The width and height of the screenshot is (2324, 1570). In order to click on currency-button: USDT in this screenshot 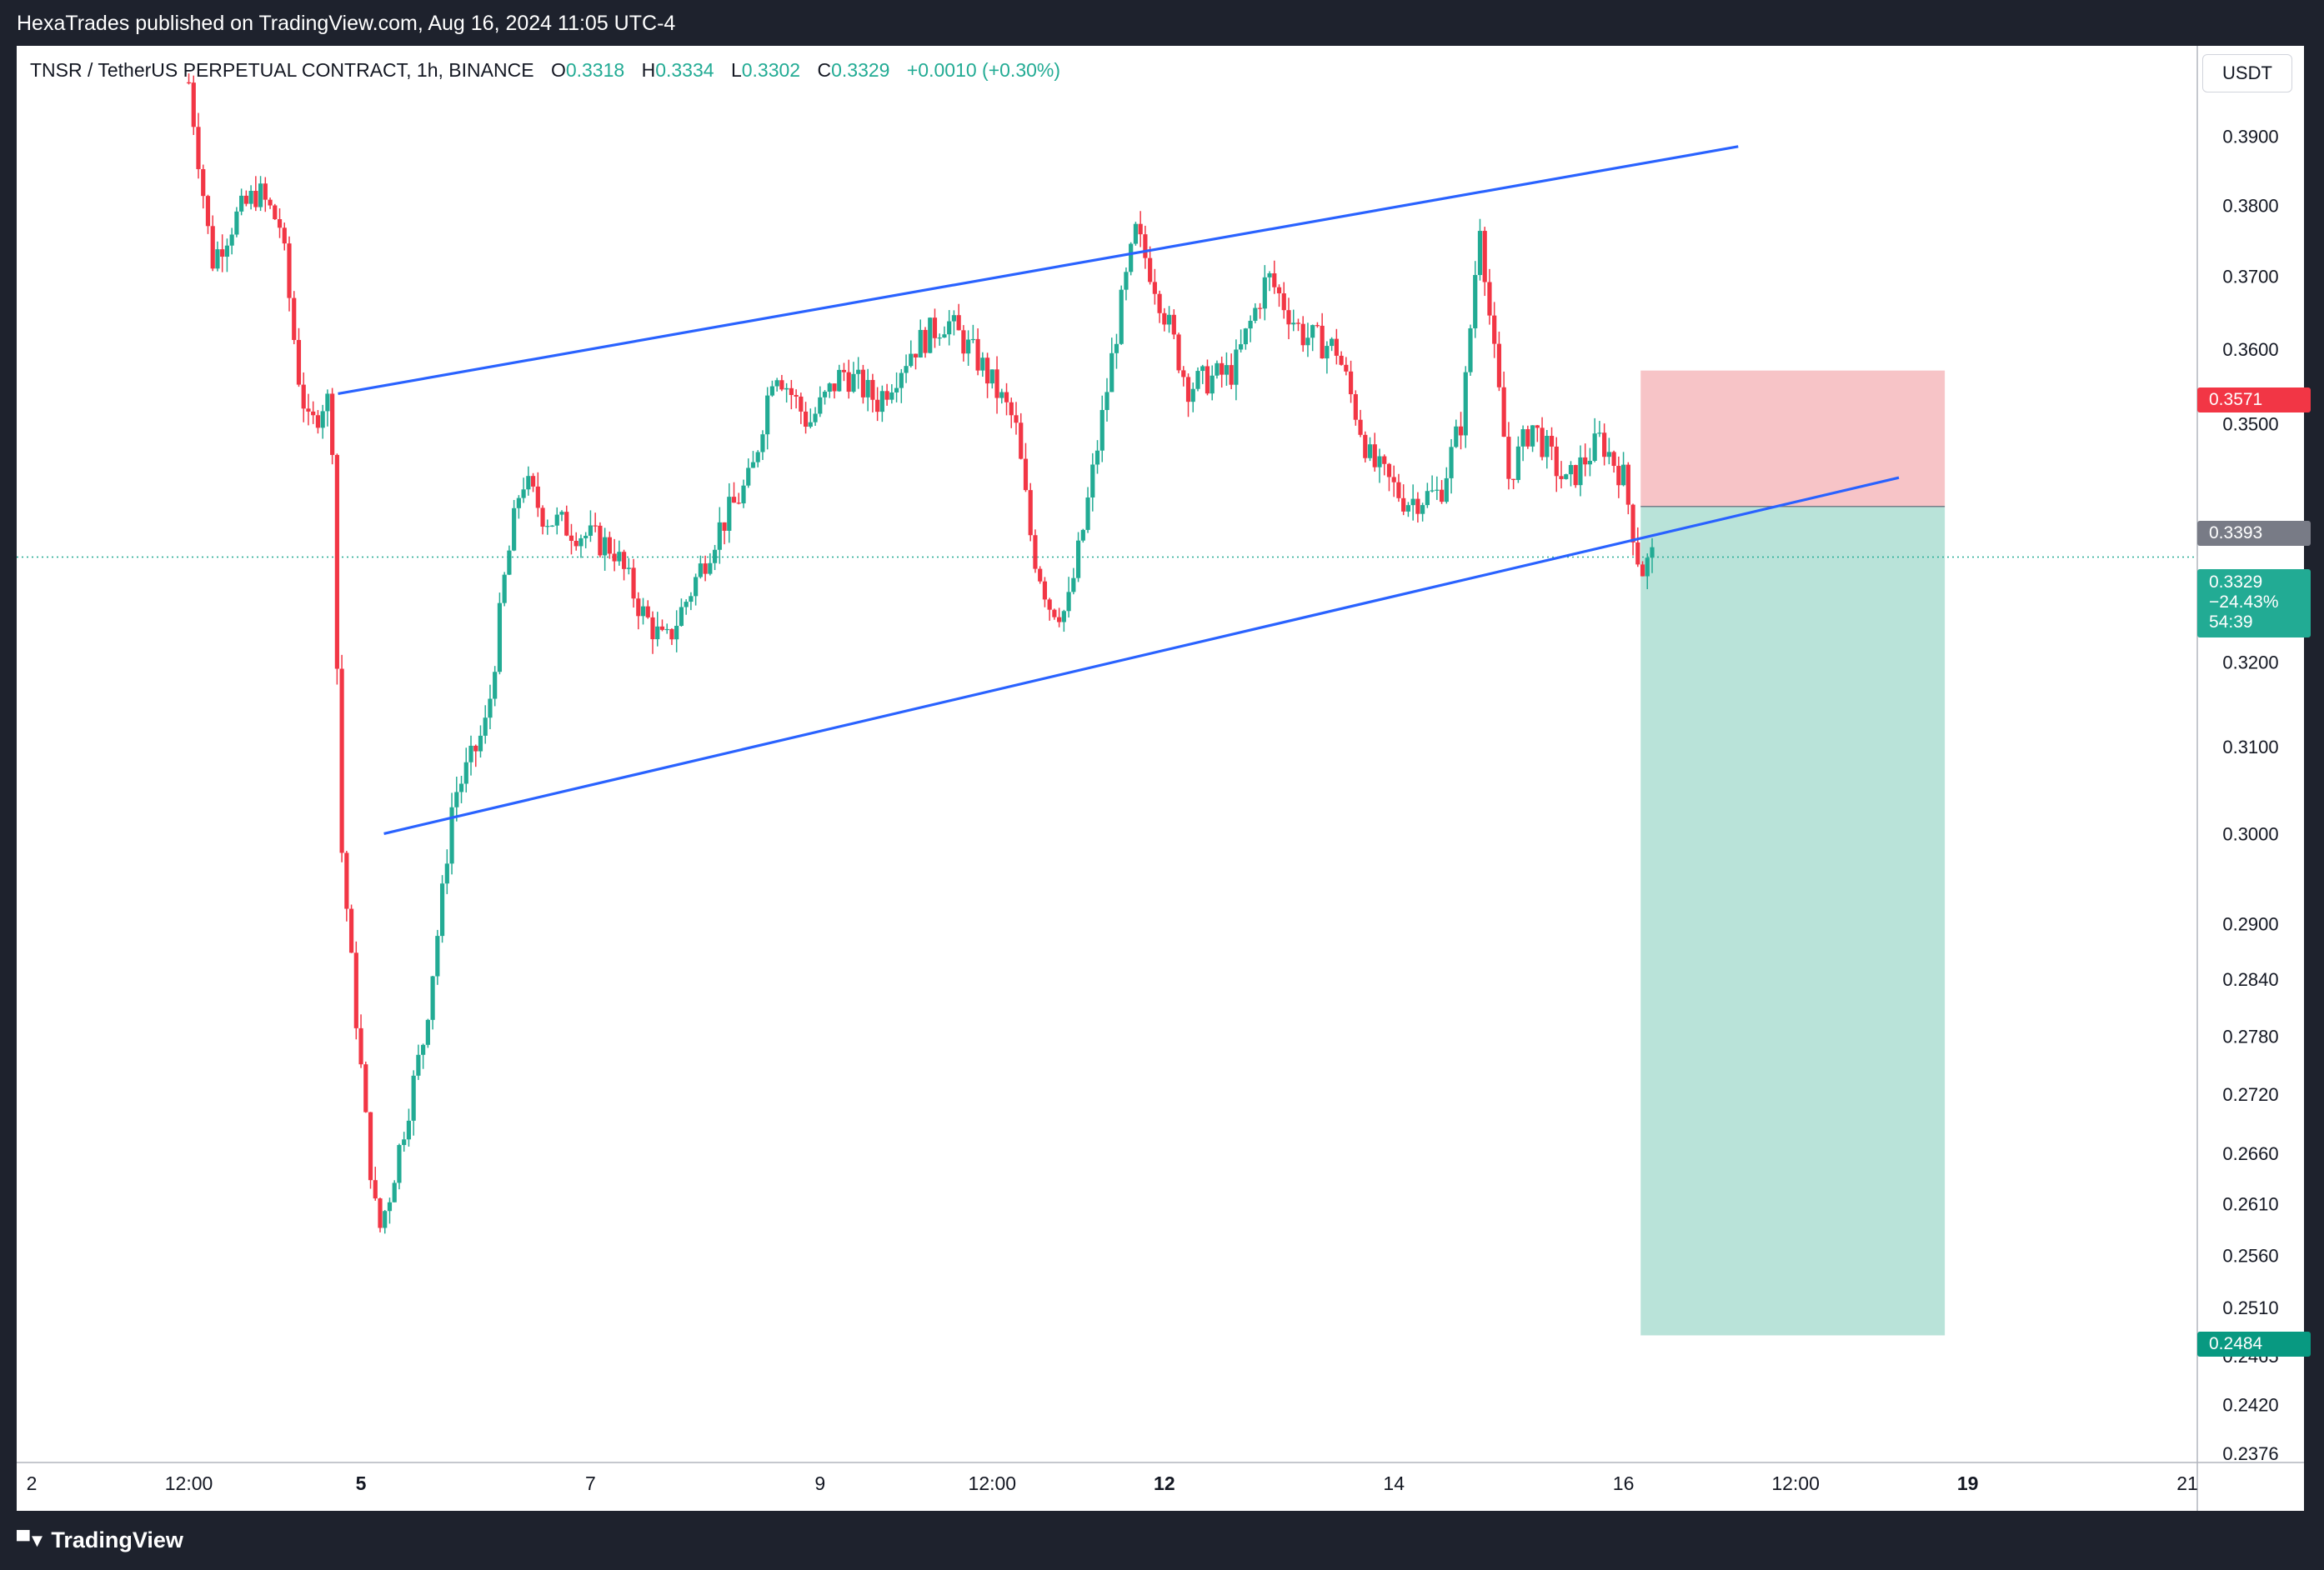, I will do `click(2247, 73)`.